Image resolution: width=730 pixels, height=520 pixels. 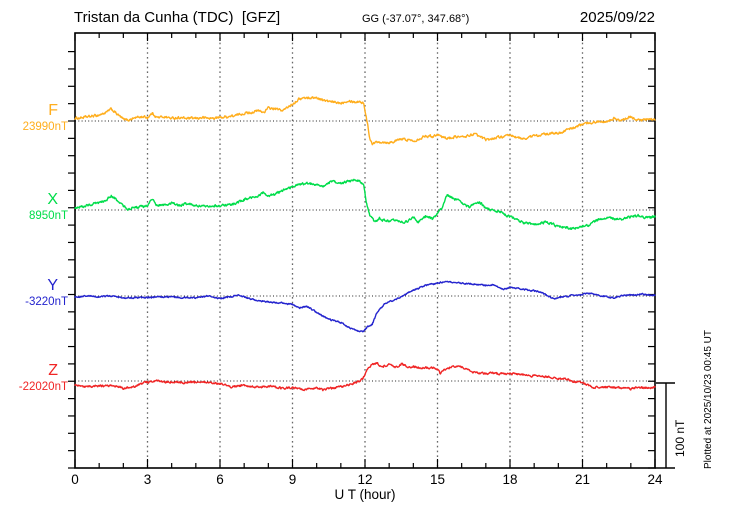 What do you see at coordinates (365, 204) in the screenshot?
I see `series-curve-x` at bounding box center [365, 204].